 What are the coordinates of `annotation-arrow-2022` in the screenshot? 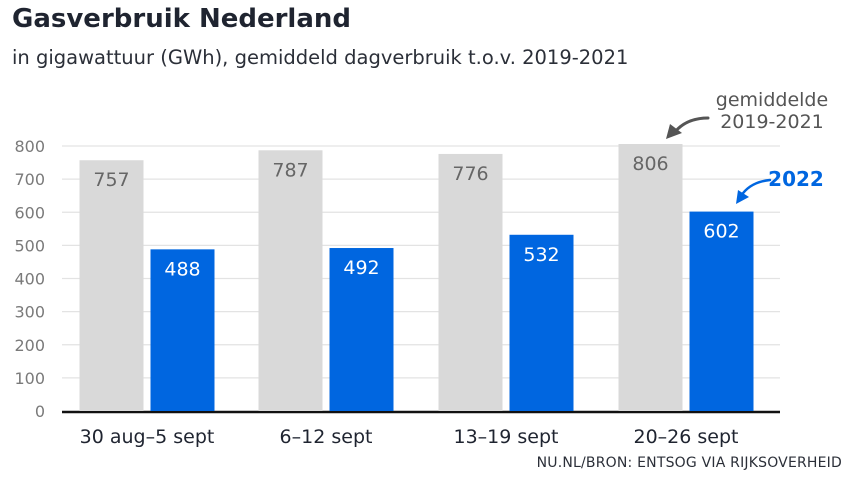 It's located at (755, 188).